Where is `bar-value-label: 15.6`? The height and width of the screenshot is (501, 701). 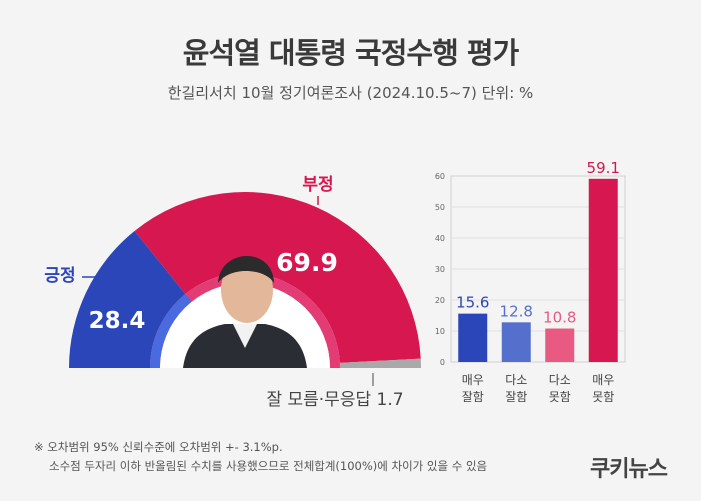
bar-value-label: 15.6 is located at coordinates (472, 303).